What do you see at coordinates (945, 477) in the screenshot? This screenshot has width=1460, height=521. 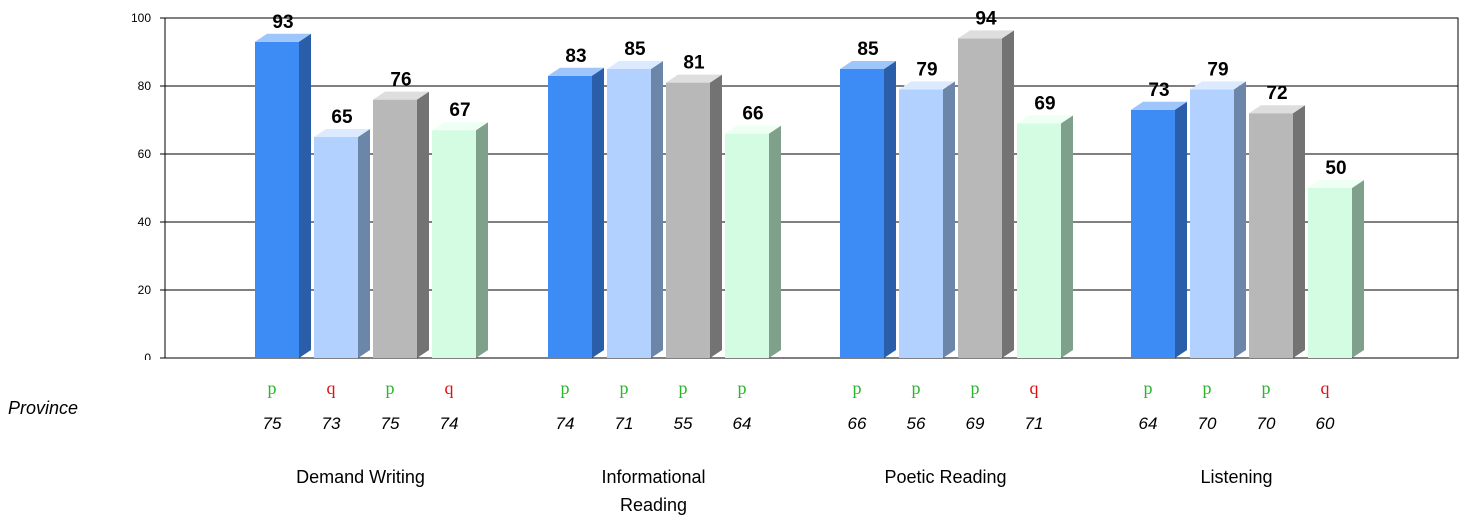 I see `category-label: Poetic Reading` at bounding box center [945, 477].